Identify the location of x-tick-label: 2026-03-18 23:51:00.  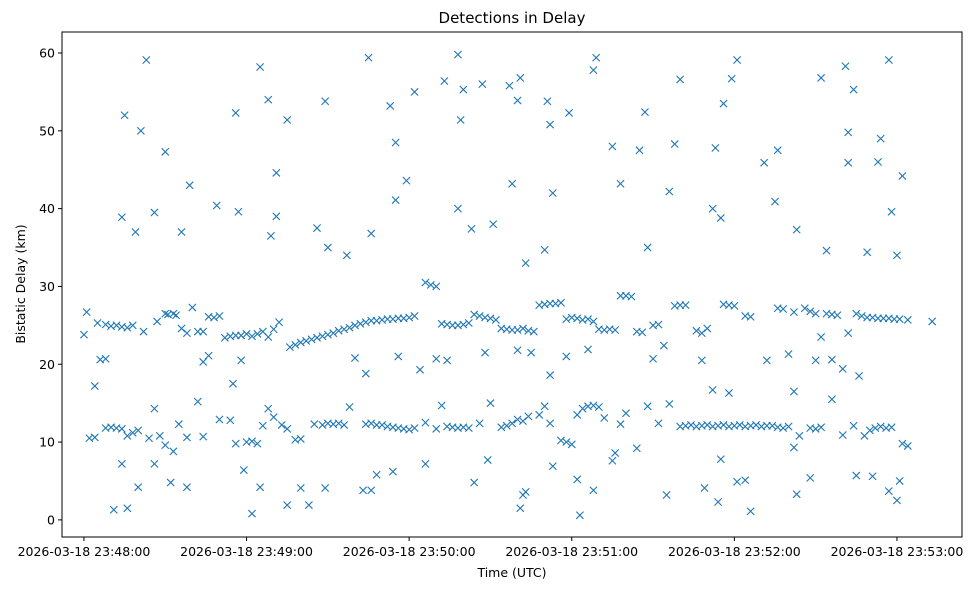
(571, 551).